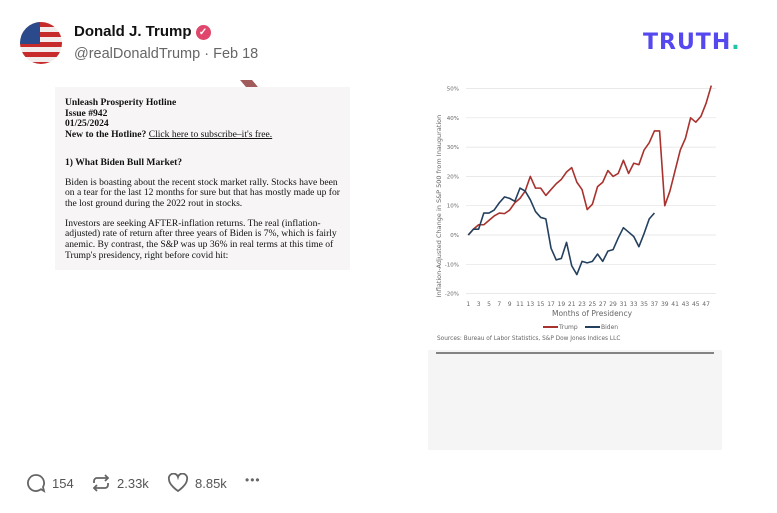 Image resolution: width=777 pixels, height=513 pixels. I want to click on like-count: 8.85k, so click(211, 483).